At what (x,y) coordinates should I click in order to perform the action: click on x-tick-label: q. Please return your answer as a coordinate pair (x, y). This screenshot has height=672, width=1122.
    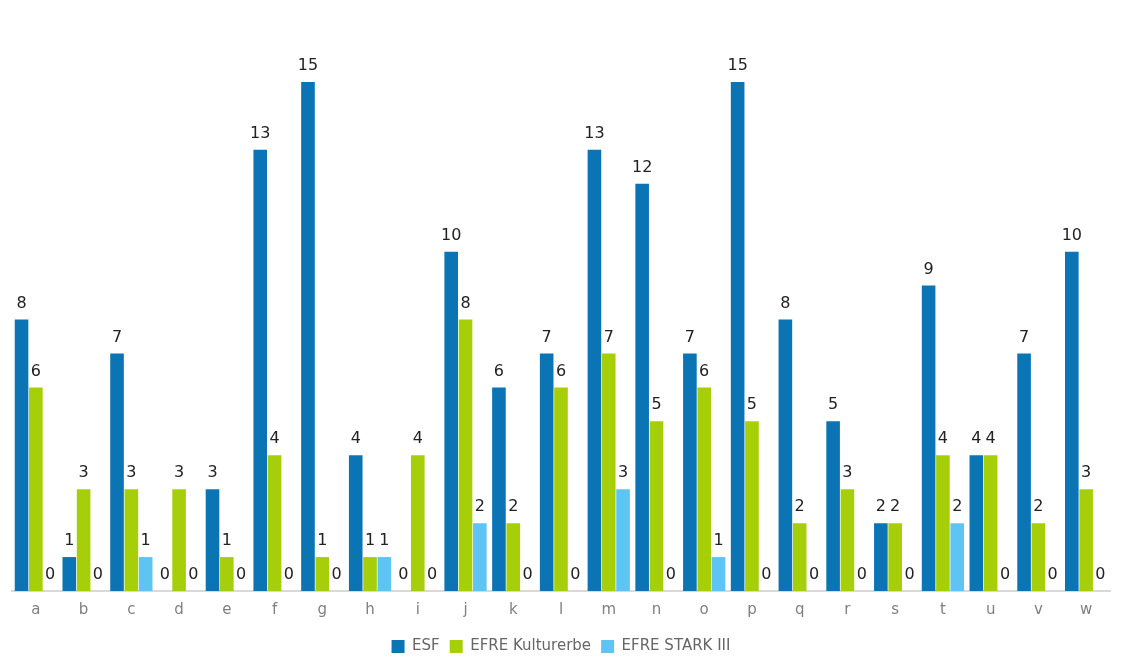
    Looking at the image, I should click on (799, 608).